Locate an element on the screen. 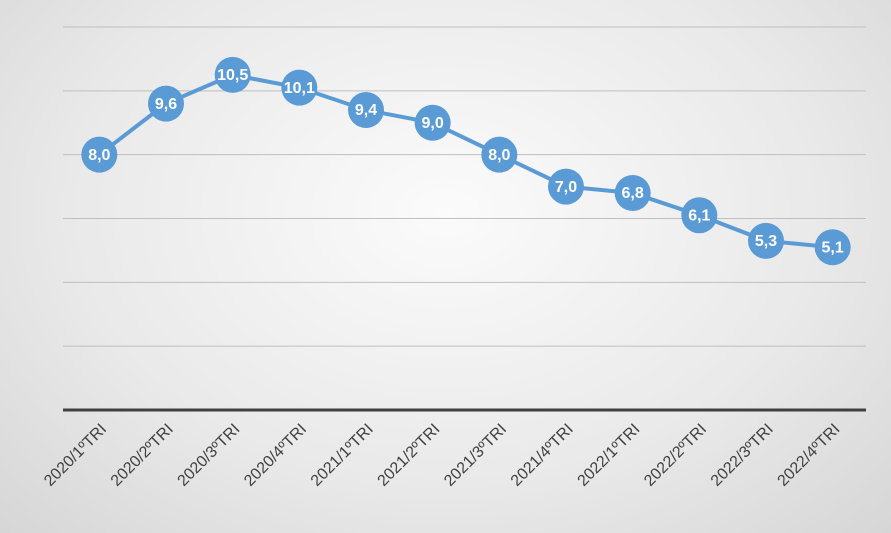  data-label: 6,8 is located at coordinates (633, 193).